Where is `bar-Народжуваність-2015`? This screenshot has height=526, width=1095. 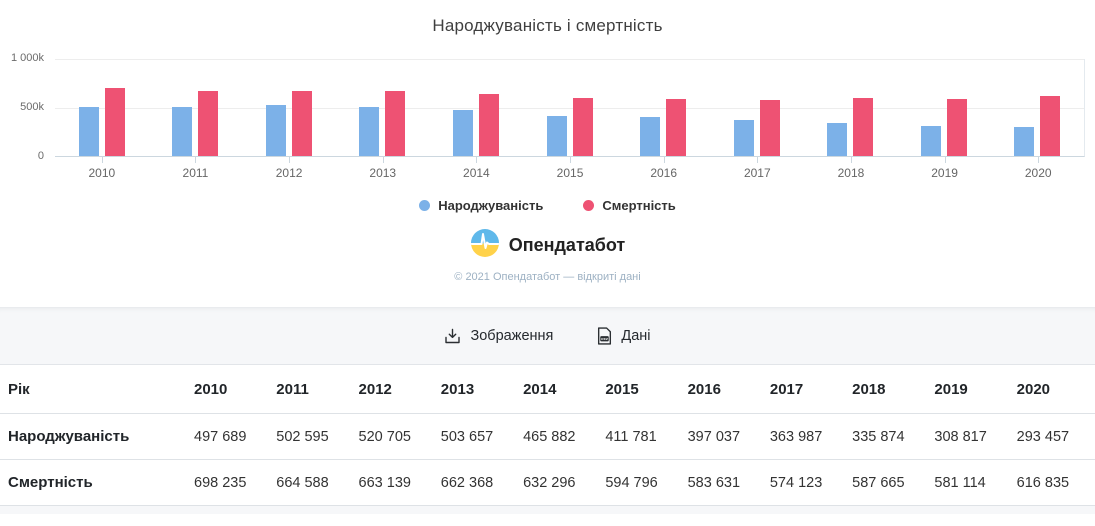
bar-Народжуваність-2015 is located at coordinates (556, 136).